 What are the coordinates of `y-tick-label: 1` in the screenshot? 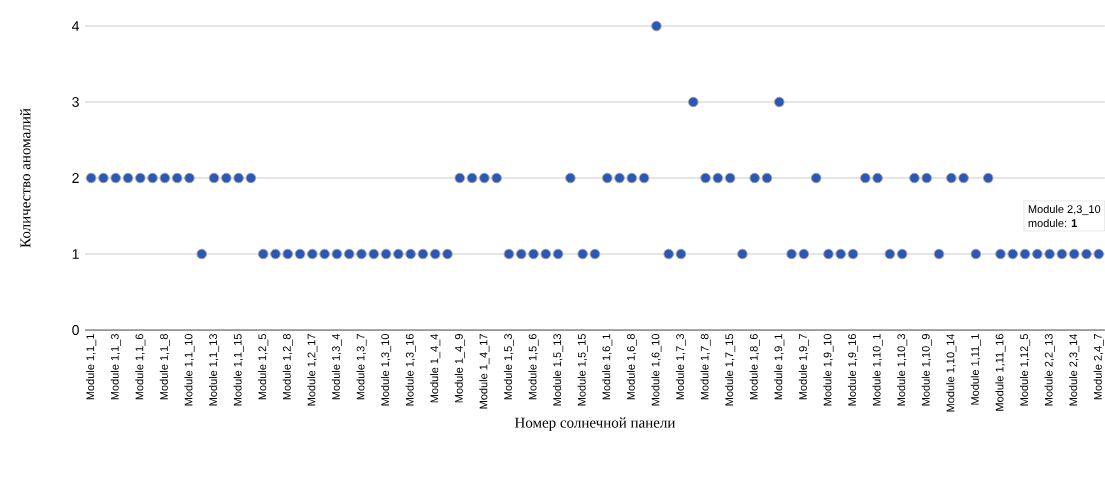 It's located at (75, 254).